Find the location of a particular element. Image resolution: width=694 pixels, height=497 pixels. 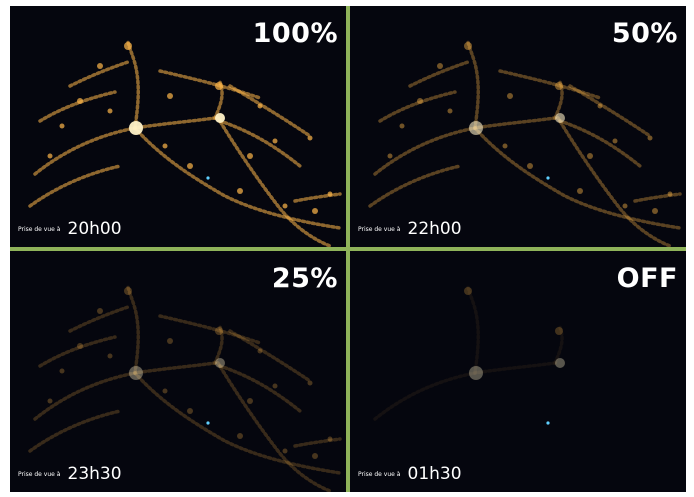

lighting-level-label: 50% is located at coordinates (644, 33).